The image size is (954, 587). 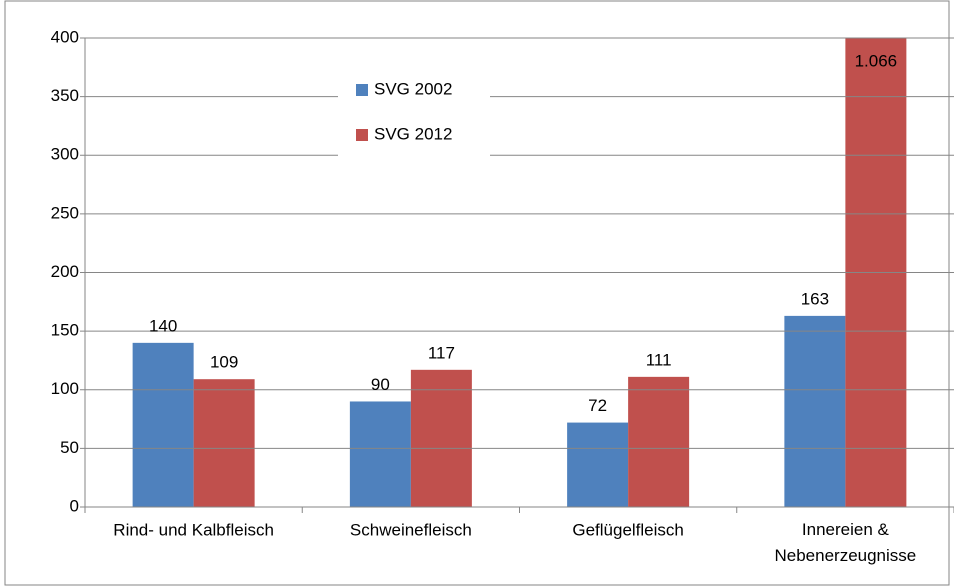 What do you see at coordinates (74, 505) in the screenshot?
I see `y-tick-label: 0` at bounding box center [74, 505].